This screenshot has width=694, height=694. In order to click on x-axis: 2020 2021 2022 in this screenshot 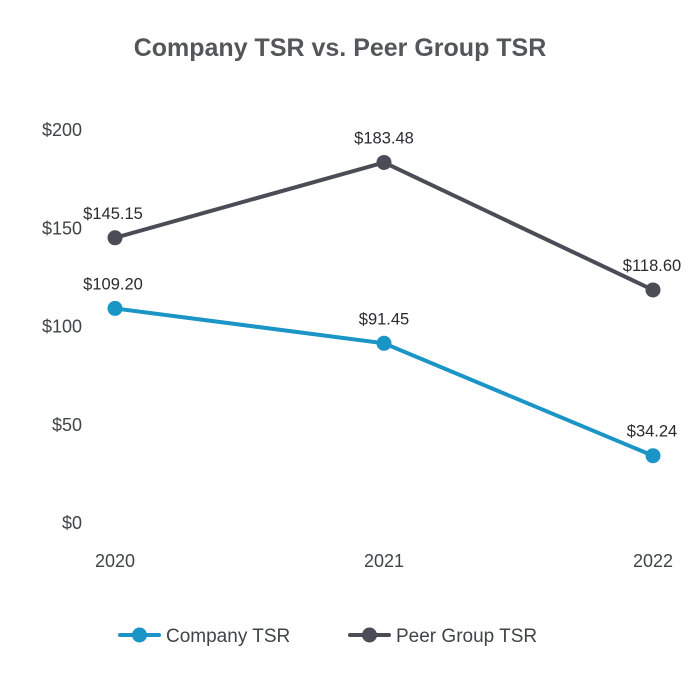, I will do `click(384, 561)`.